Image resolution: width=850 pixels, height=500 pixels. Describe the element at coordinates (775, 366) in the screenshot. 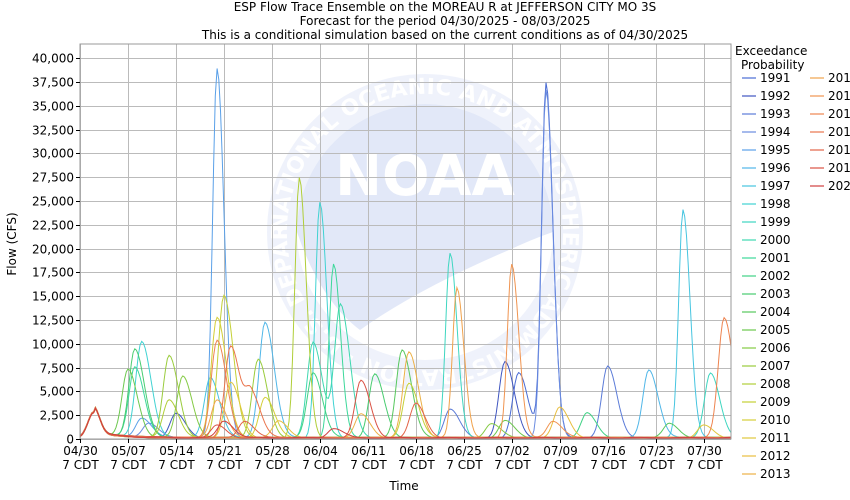

I see `legend-label-2007: 2007` at that location.